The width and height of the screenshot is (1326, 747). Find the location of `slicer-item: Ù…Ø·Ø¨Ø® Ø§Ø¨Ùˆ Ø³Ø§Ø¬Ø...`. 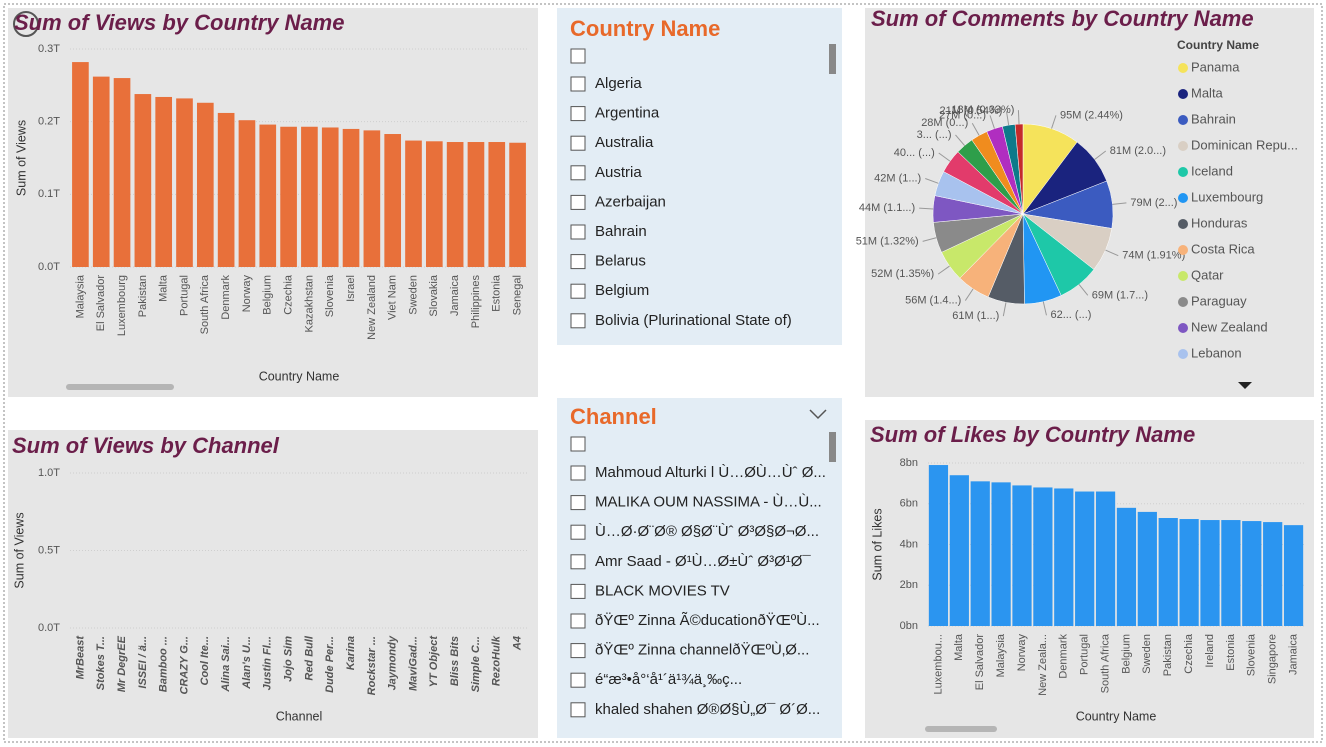

slicer-item: Ù…Ø·Ø¨Ø® Ø§Ø¨Ùˆ Ø³Ø§Ø¬Ø... is located at coordinates (707, 531).